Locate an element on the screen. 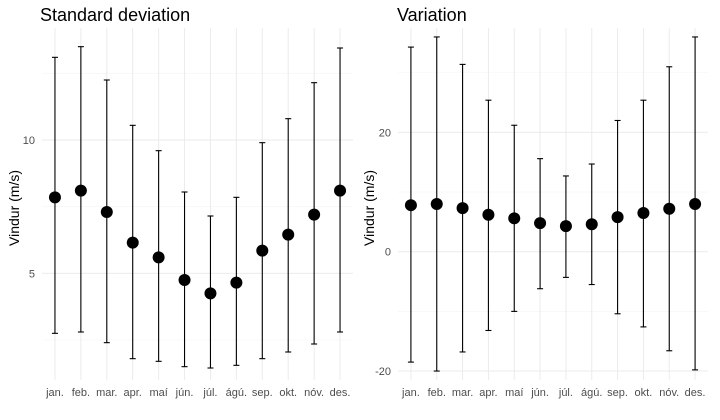  x-tick-label-sd: jan. is located at coordinates (54, 393).